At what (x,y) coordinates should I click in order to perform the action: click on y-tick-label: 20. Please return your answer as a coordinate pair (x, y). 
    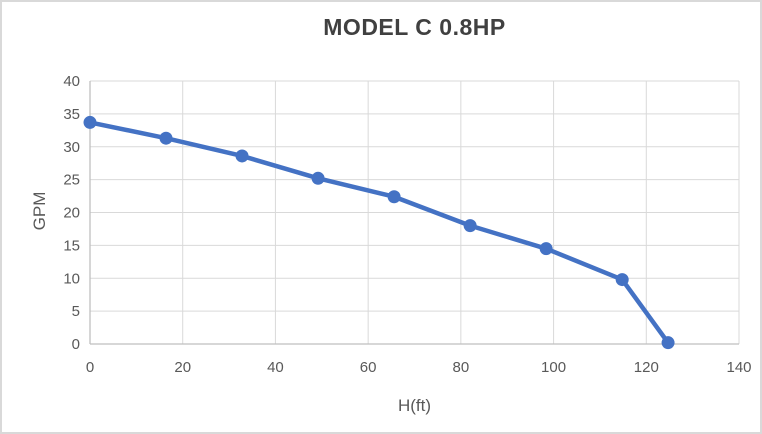
    Looking at the image, I should click on (71, 213).